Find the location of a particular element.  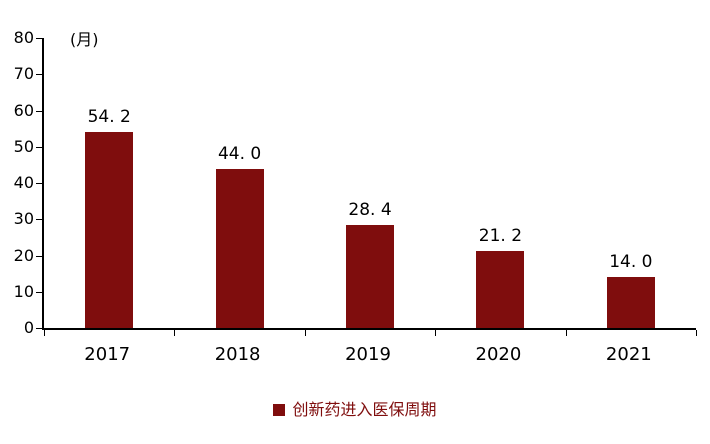

bar-group: 44. 0 is located at coordinates (239, 183).